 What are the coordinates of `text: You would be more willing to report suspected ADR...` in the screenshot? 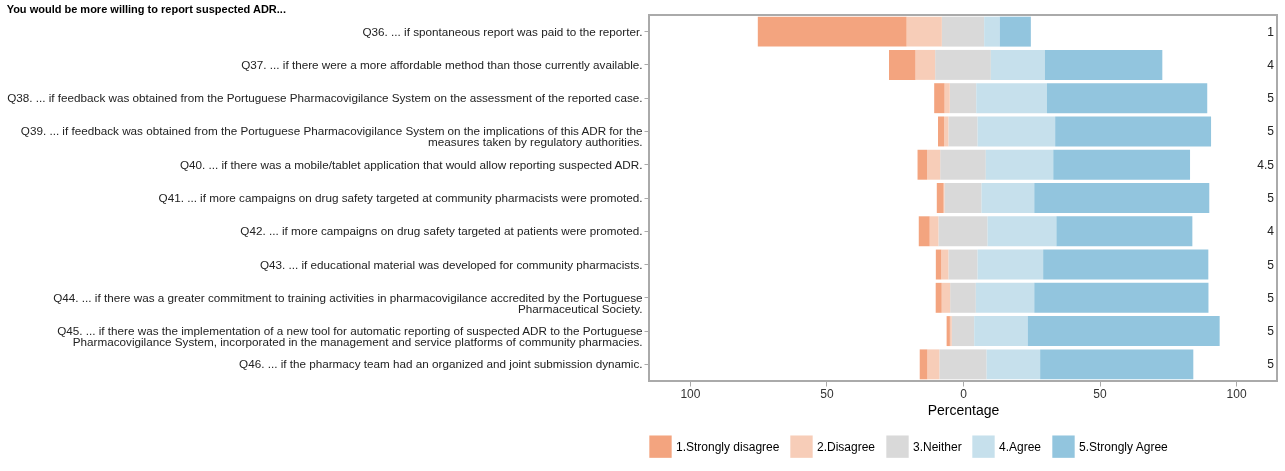 It's located at (146, 9).